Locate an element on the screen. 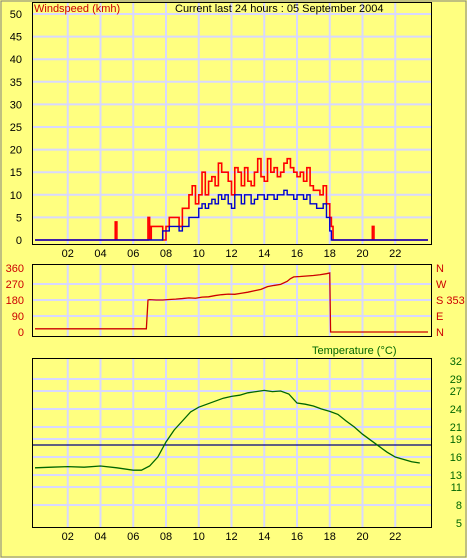 The image size is (467, 558). wind-y-tick-label: 35 is located at coordinates (16, 83).